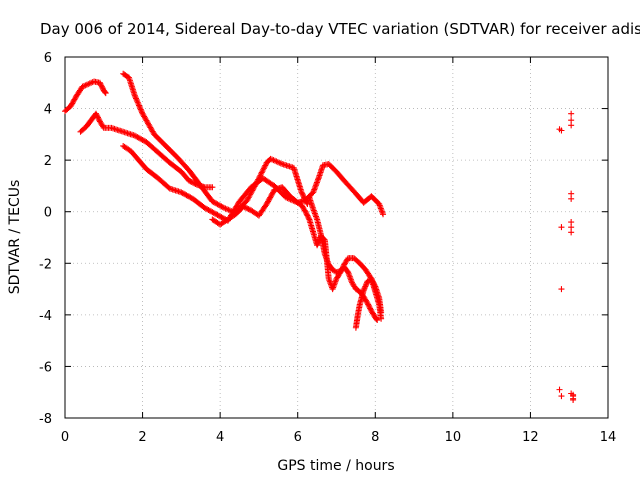  What do you see at coordinates (220, 437) in the screenshot?
I see `x-tick-label: 4` at bounding box center [220, 437].